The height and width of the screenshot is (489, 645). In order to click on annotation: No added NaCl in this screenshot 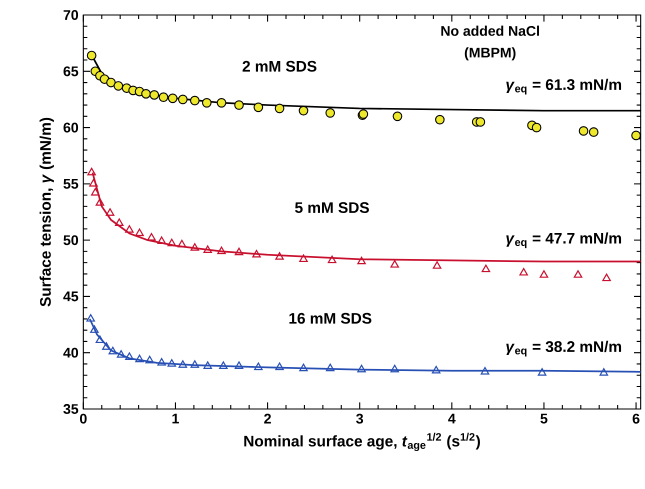, I will do `click(490, 31)`.